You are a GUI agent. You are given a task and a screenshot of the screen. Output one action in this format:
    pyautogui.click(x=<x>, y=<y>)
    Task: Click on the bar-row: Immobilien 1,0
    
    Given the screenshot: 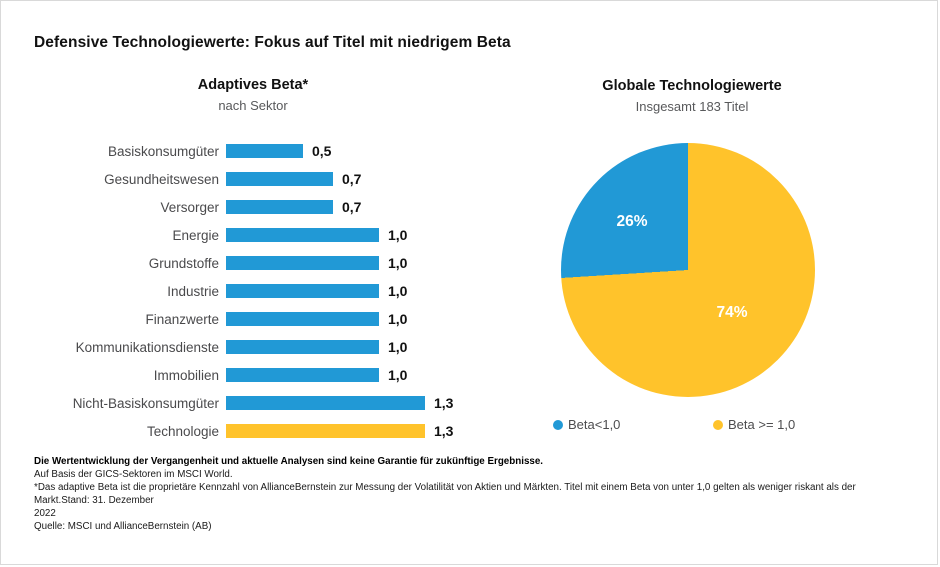 What is the action you would take?
    pyautogui.click(x=259, y=375)
    